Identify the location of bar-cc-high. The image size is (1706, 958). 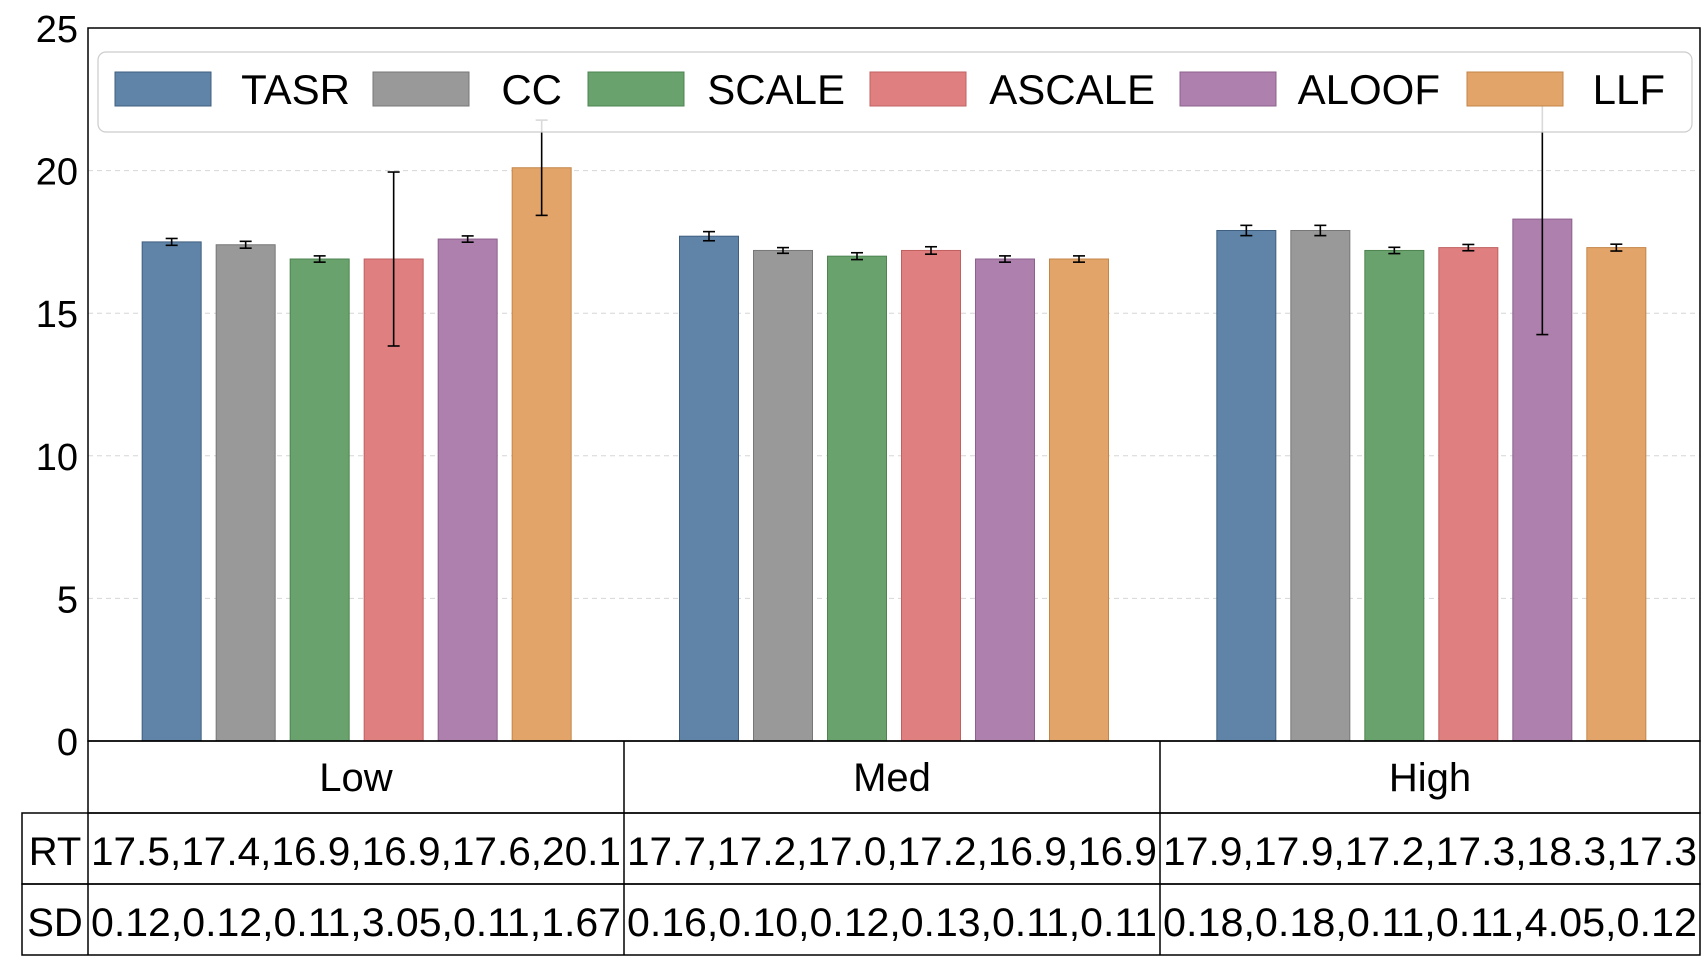
(1320, 485).